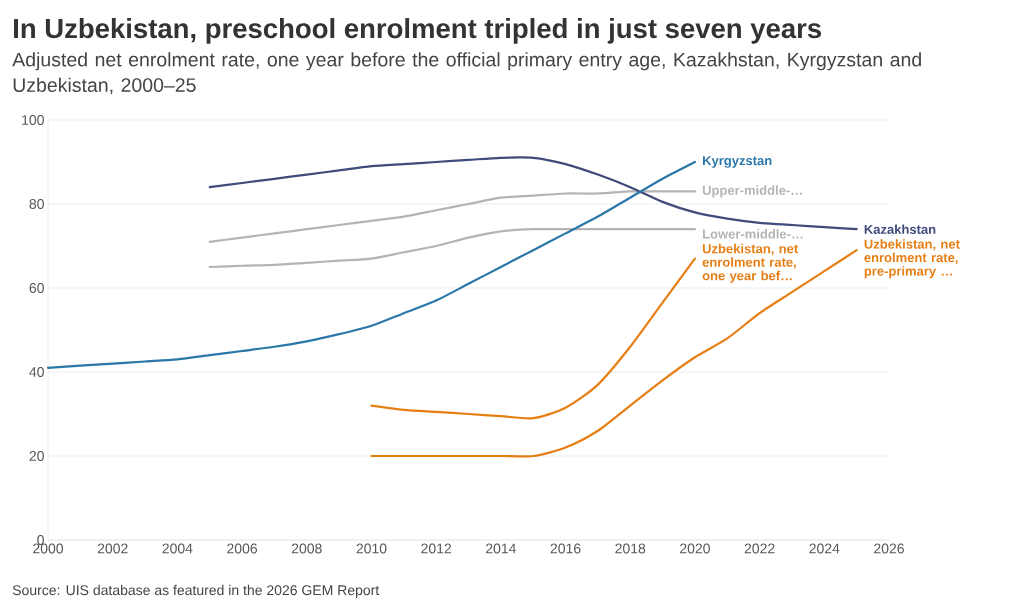 The width and height of the screenshot is (1020, 609). What do you see at coordinates (196, 591) in the screenshot?
I see `source-note: Source: UIS database as featured in the 2026 GEM Report` at bounding box center [196, 591].